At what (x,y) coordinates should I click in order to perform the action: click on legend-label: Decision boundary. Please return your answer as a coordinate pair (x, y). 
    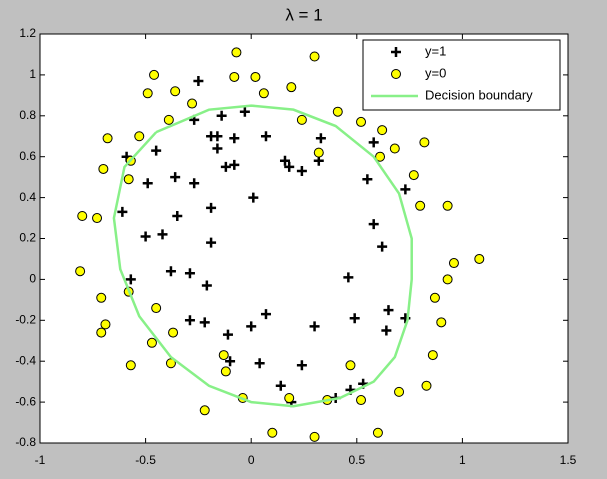
    Looking at the image, I should click on (479, 94).